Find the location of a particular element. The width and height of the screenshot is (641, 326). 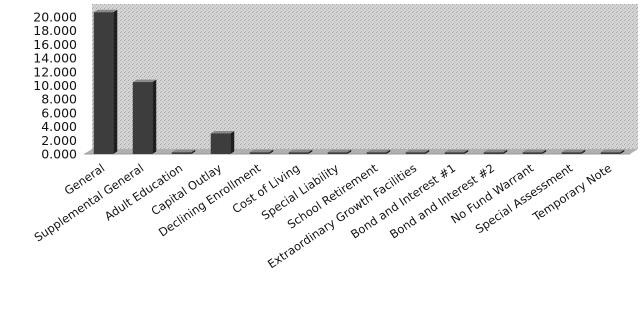

y-tick-label: 14.000 is located at coordinates (55, 58).